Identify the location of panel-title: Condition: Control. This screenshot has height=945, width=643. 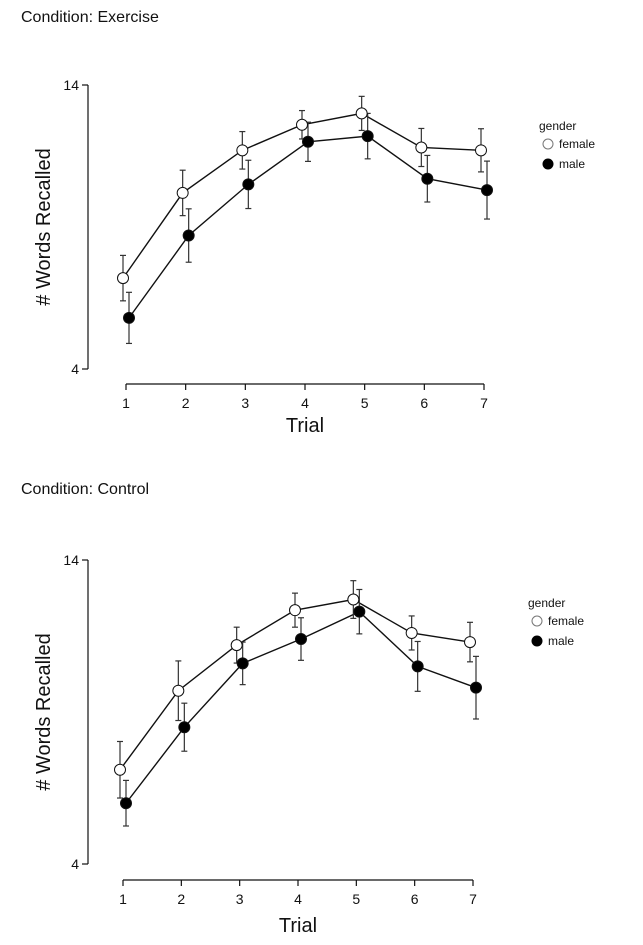
(85, 489).